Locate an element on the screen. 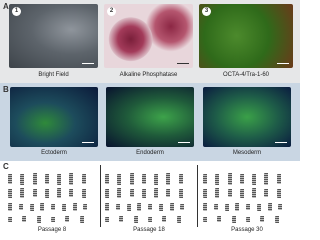  divider is located at coordinates (197, 196).